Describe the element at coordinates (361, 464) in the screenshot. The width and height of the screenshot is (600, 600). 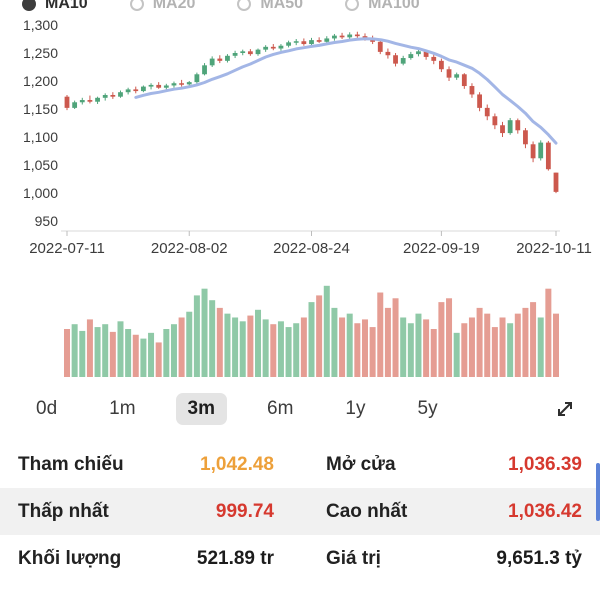
I see `stat-label: Mở cửa` at that location.